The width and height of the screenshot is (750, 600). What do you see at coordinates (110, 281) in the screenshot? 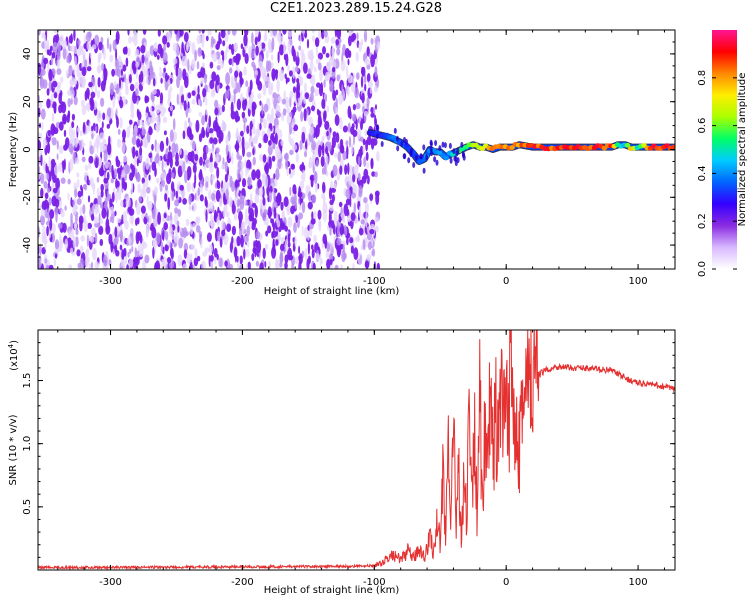
I see `x-tick-label-top: -300` at bounding box center [110, 281].